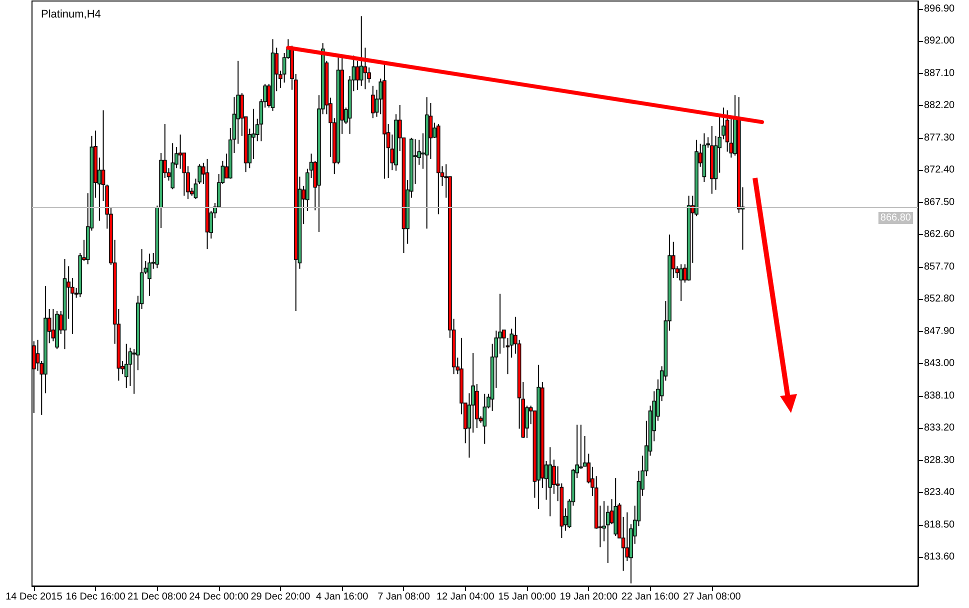 The image size is (969, 608). I want to click on y-tick-label: 818.50, so click(940, 524).